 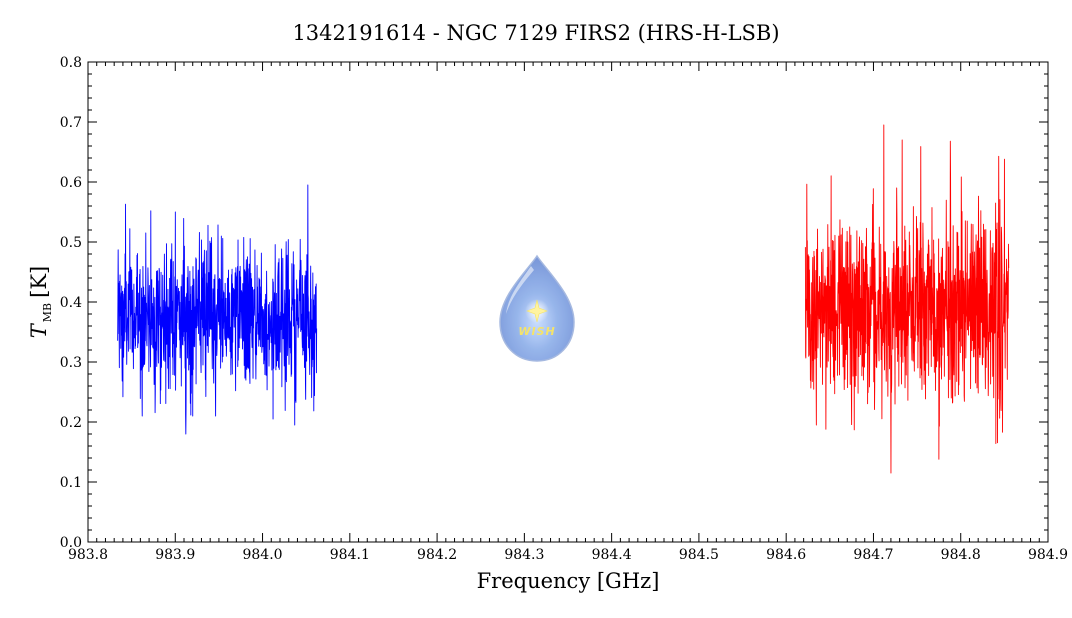 I want to click on x-tick-label: 984.0, so click(x=262, y=555).